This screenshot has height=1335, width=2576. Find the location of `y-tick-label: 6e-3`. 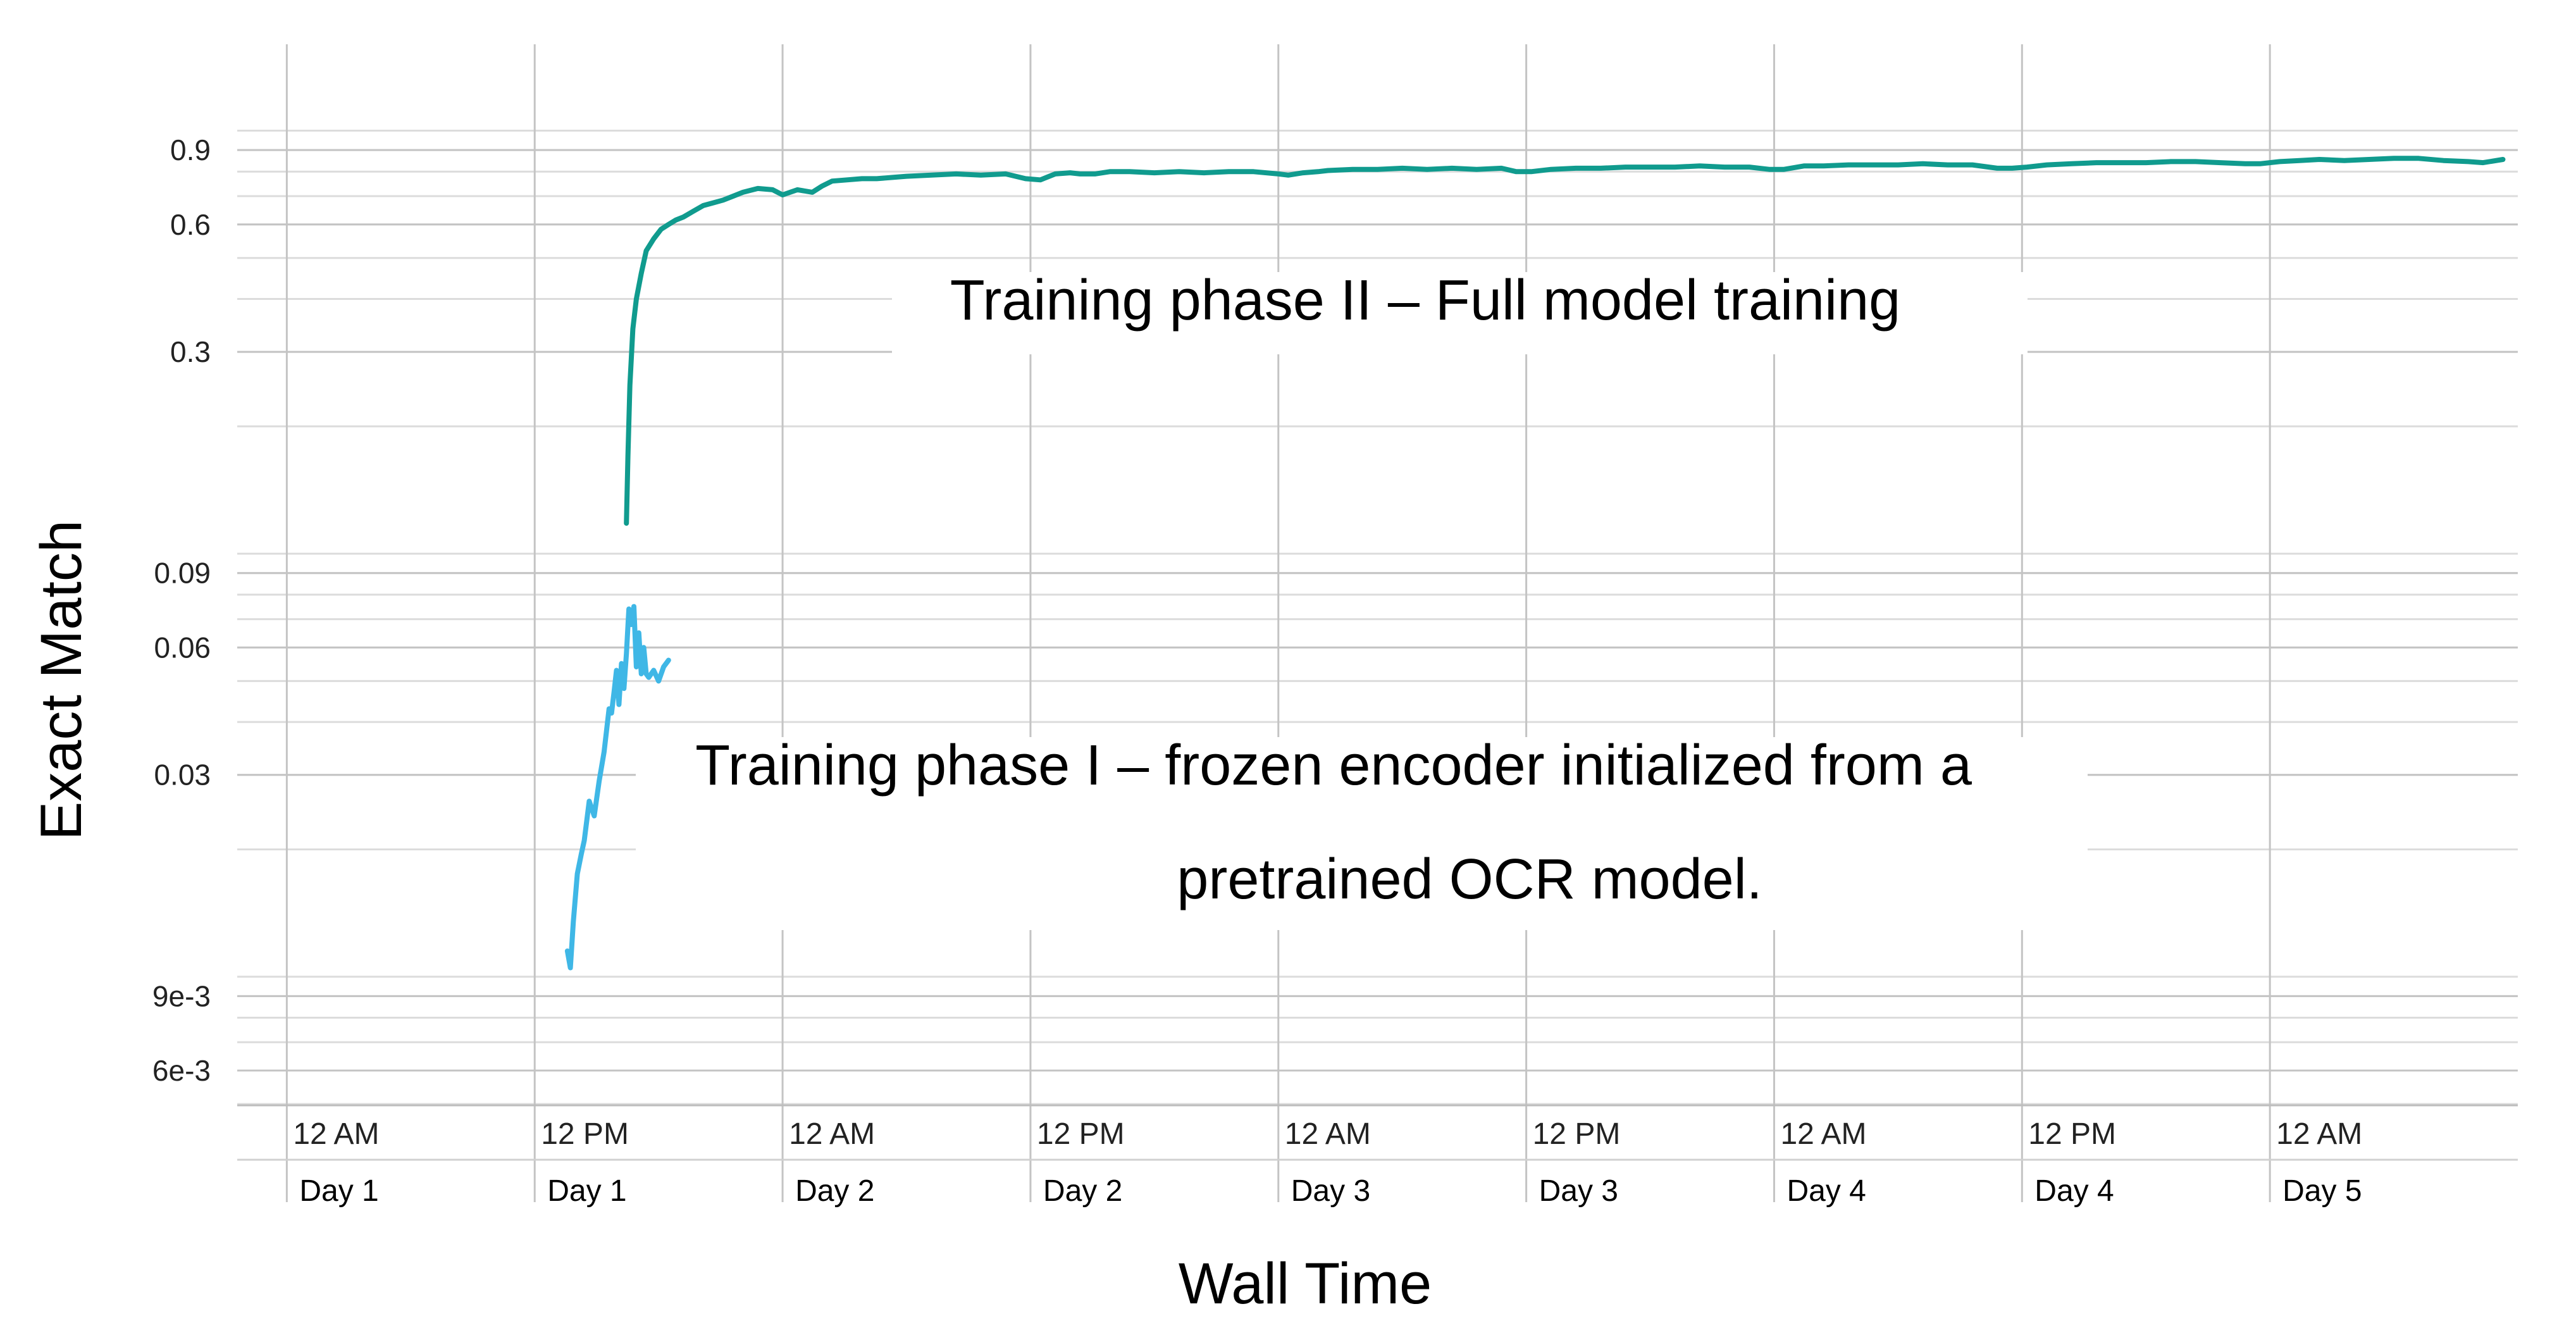

y-tick-label: 6e-3 is located at coordinates (181, 1070).